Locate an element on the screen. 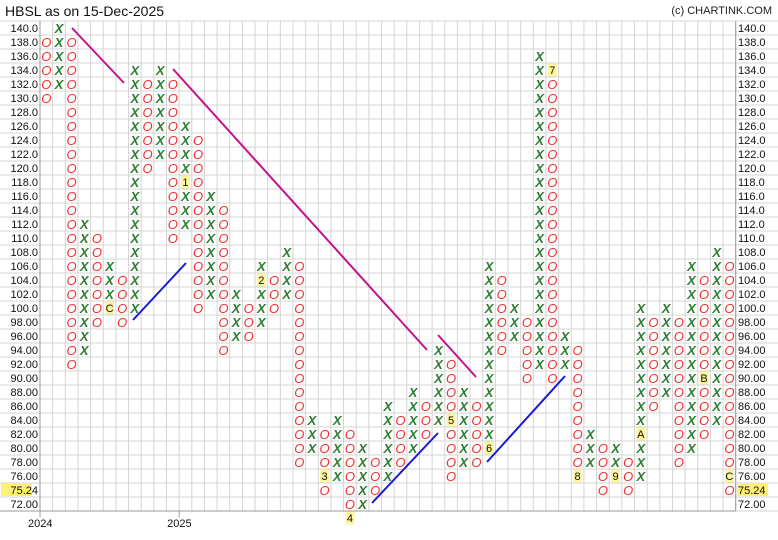  price-label-left: 112.0 is located at coordinates (24, 225).